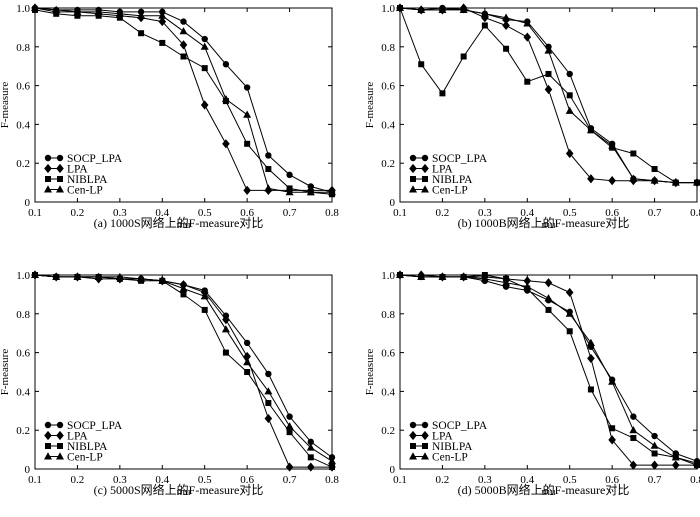 This screenshot has height=517, width=700. Describe the element at coordinates (78, 480) in the screenshot. I see `x-tick-label: 0.2` at that location.